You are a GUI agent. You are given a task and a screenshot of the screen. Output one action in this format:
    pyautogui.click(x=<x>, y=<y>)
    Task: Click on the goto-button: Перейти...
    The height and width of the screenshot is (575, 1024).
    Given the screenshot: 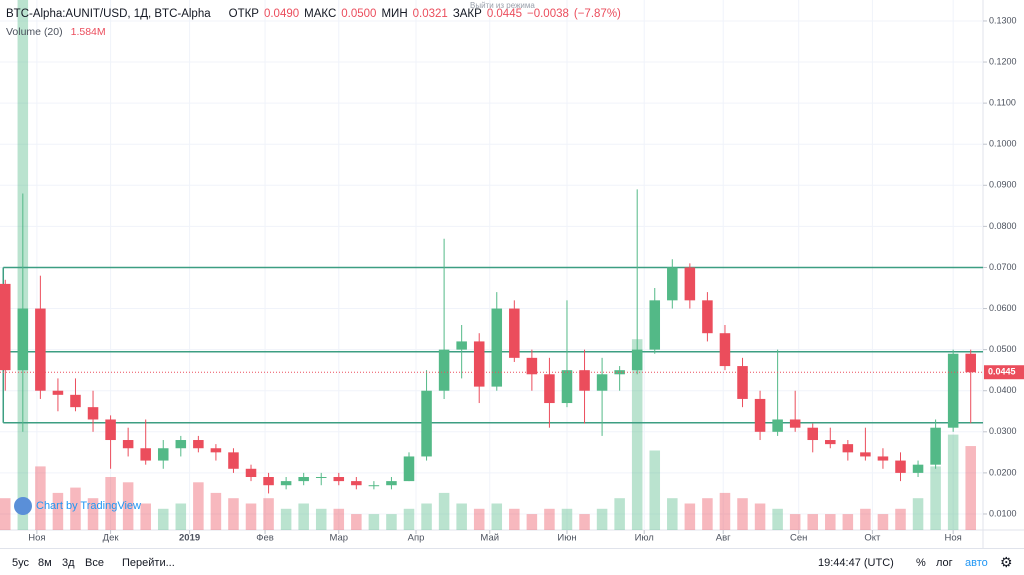 What is the action you would take?
    pyautogui.click(x=148, y=563)
    